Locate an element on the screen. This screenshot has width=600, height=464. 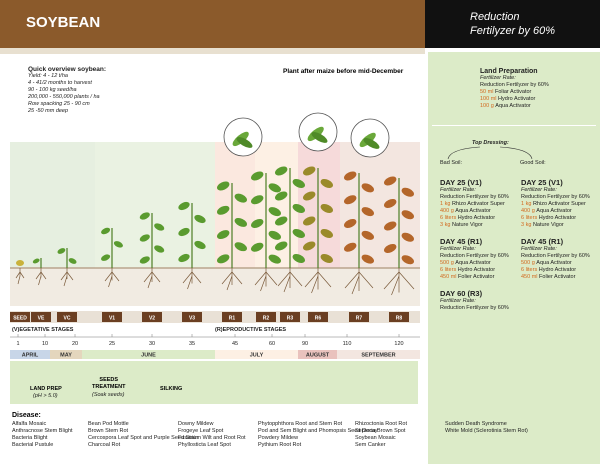
overview-heading: Quick overview soybean: is located at coordinates (67, 69).